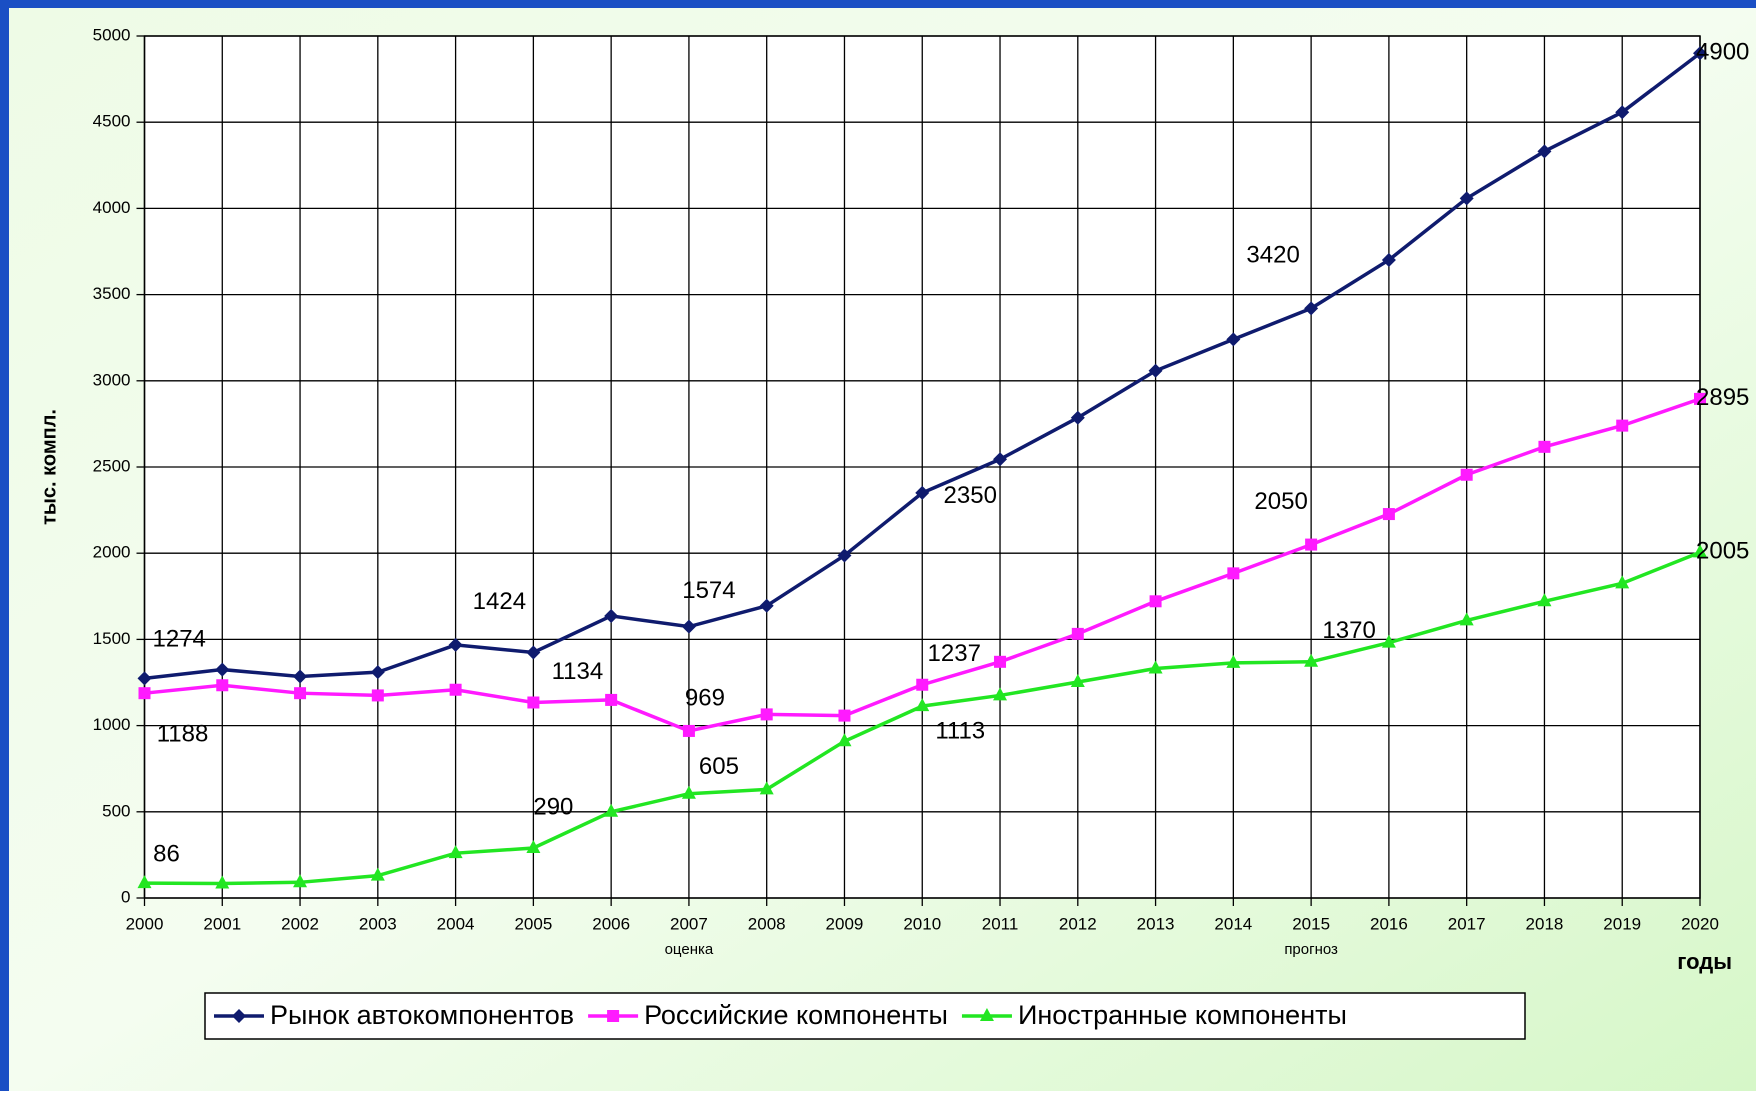  What do you see at coordinates (112, 207) in the screenshot?
I see `y-tick-label: 4000` at bounding box center [112, 207].